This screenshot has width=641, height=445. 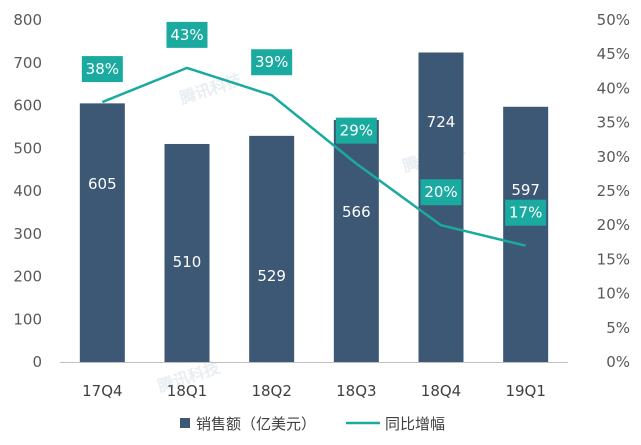 I want to click on right-tick-label-1: 5%, so click(x=618, y=328).